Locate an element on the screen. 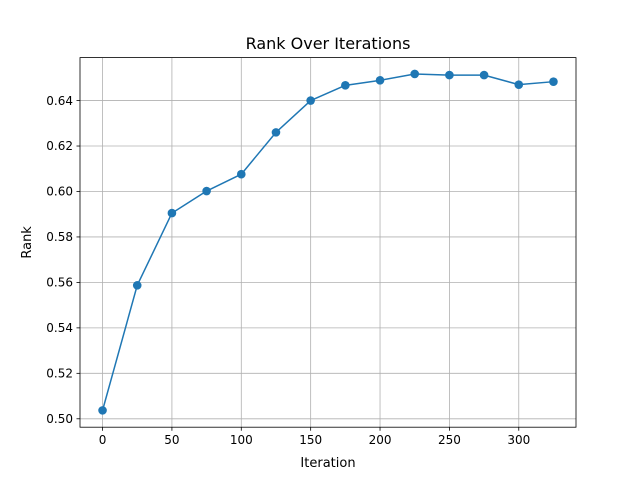  y-tick-label: 0.58 is located at coordinates (59, 237).